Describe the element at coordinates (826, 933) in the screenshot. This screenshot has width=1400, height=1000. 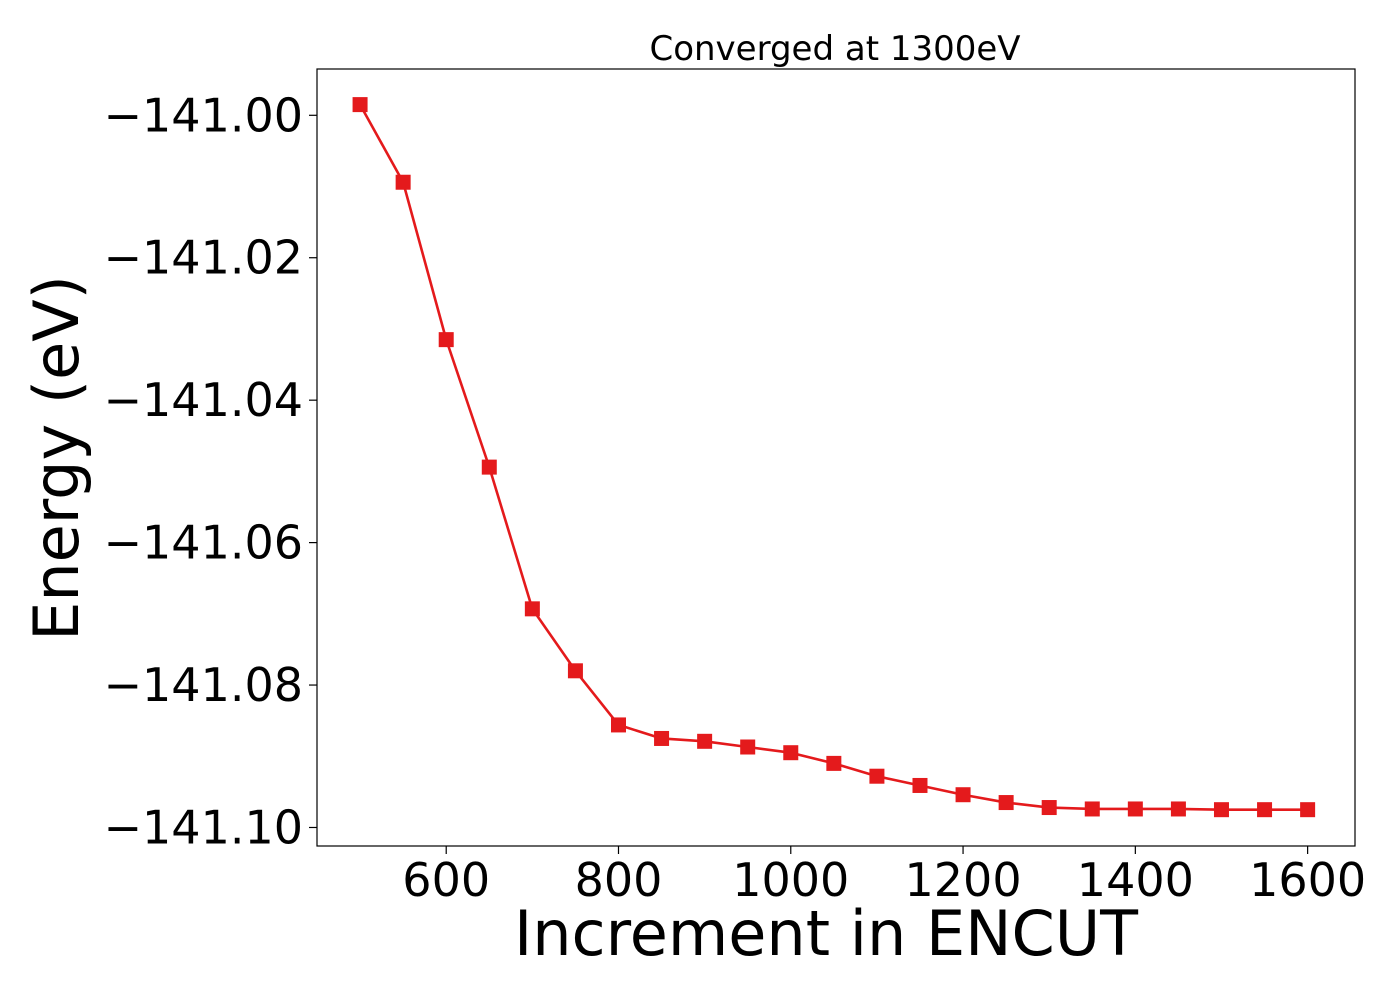
I see `x-axis-label: Increment in ENCUT` at that location.